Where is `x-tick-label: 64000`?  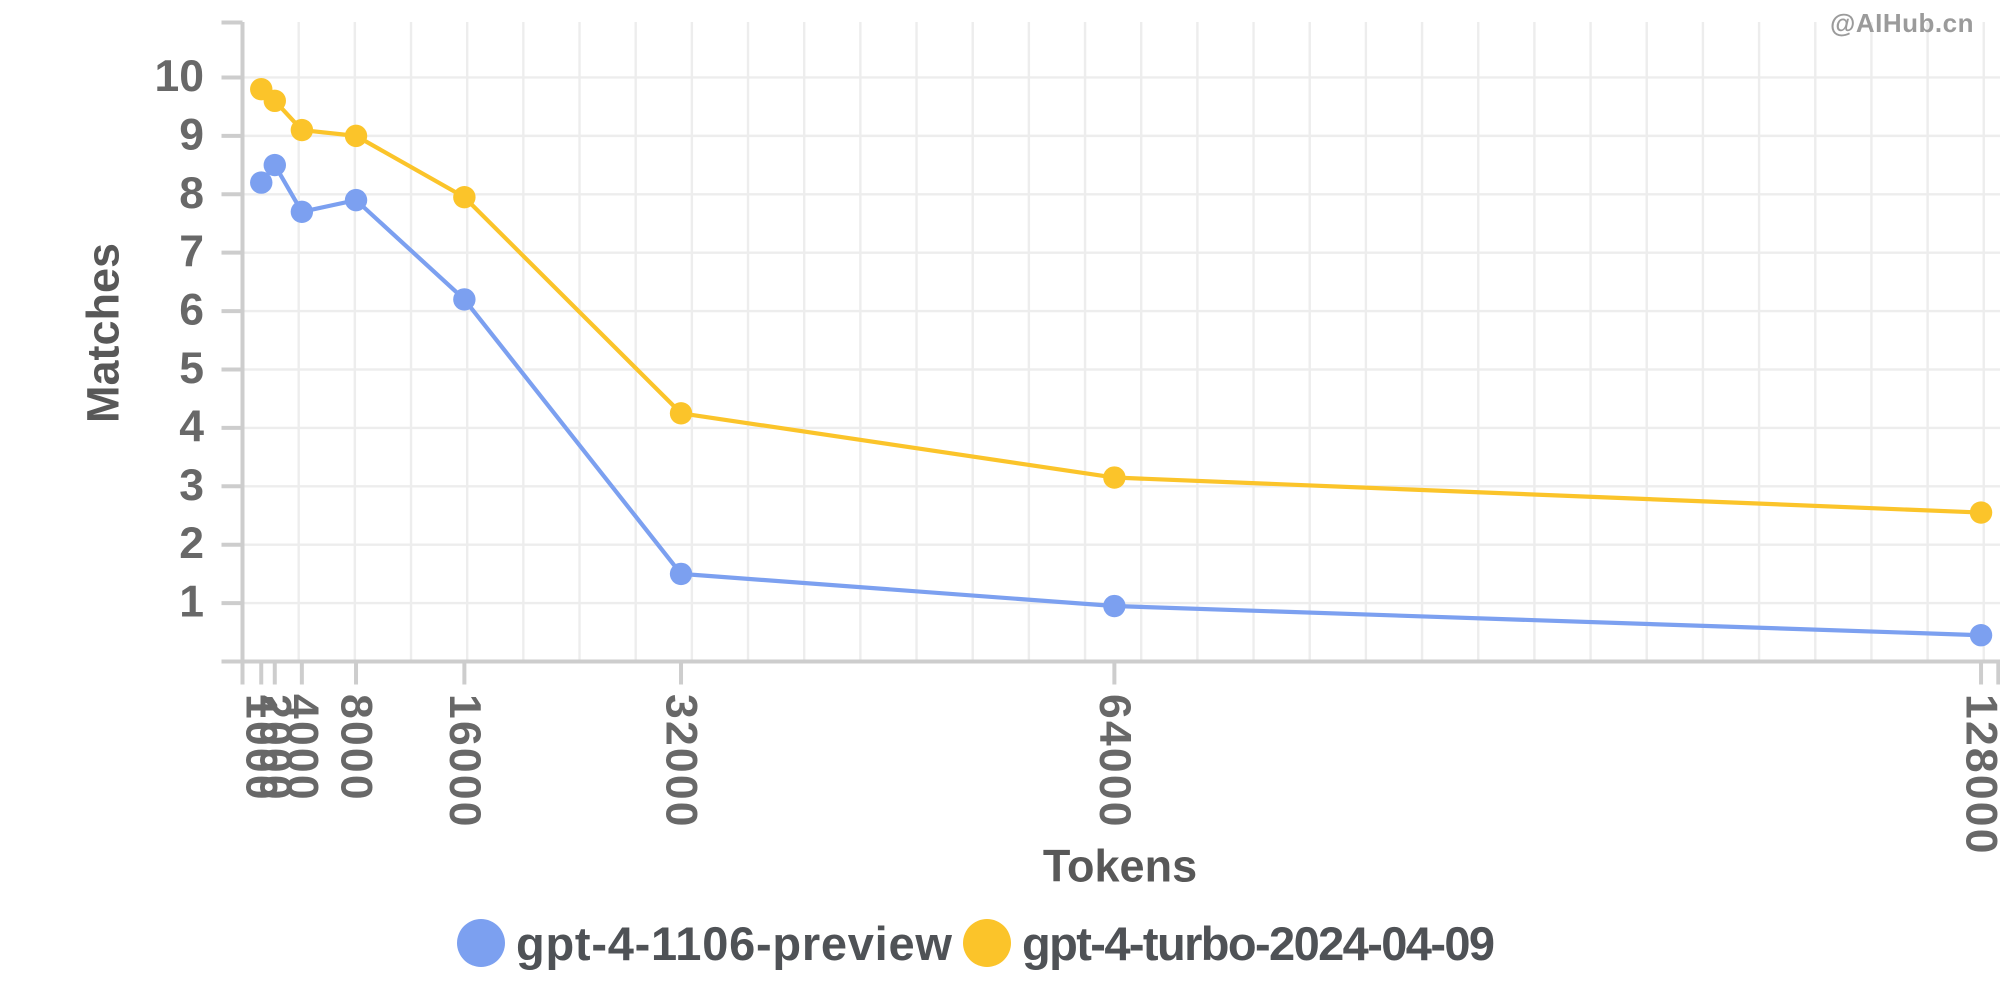 x-tick-label: 64000 is located at coordinates (1114, 761).